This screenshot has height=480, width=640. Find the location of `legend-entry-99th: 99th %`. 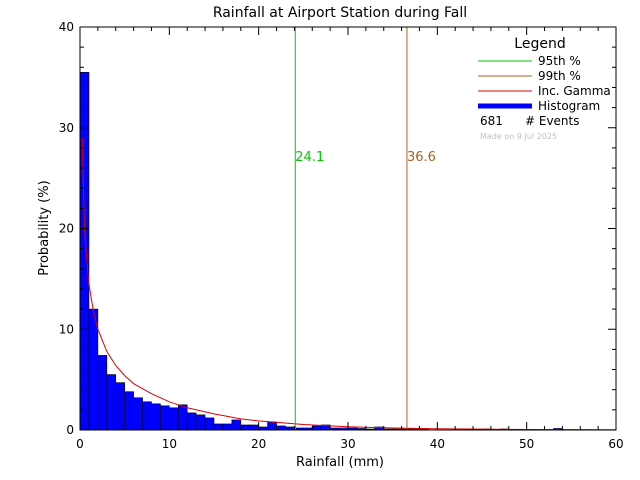

legend-entry-99th: 99th % is located at coordinates (559, 76).